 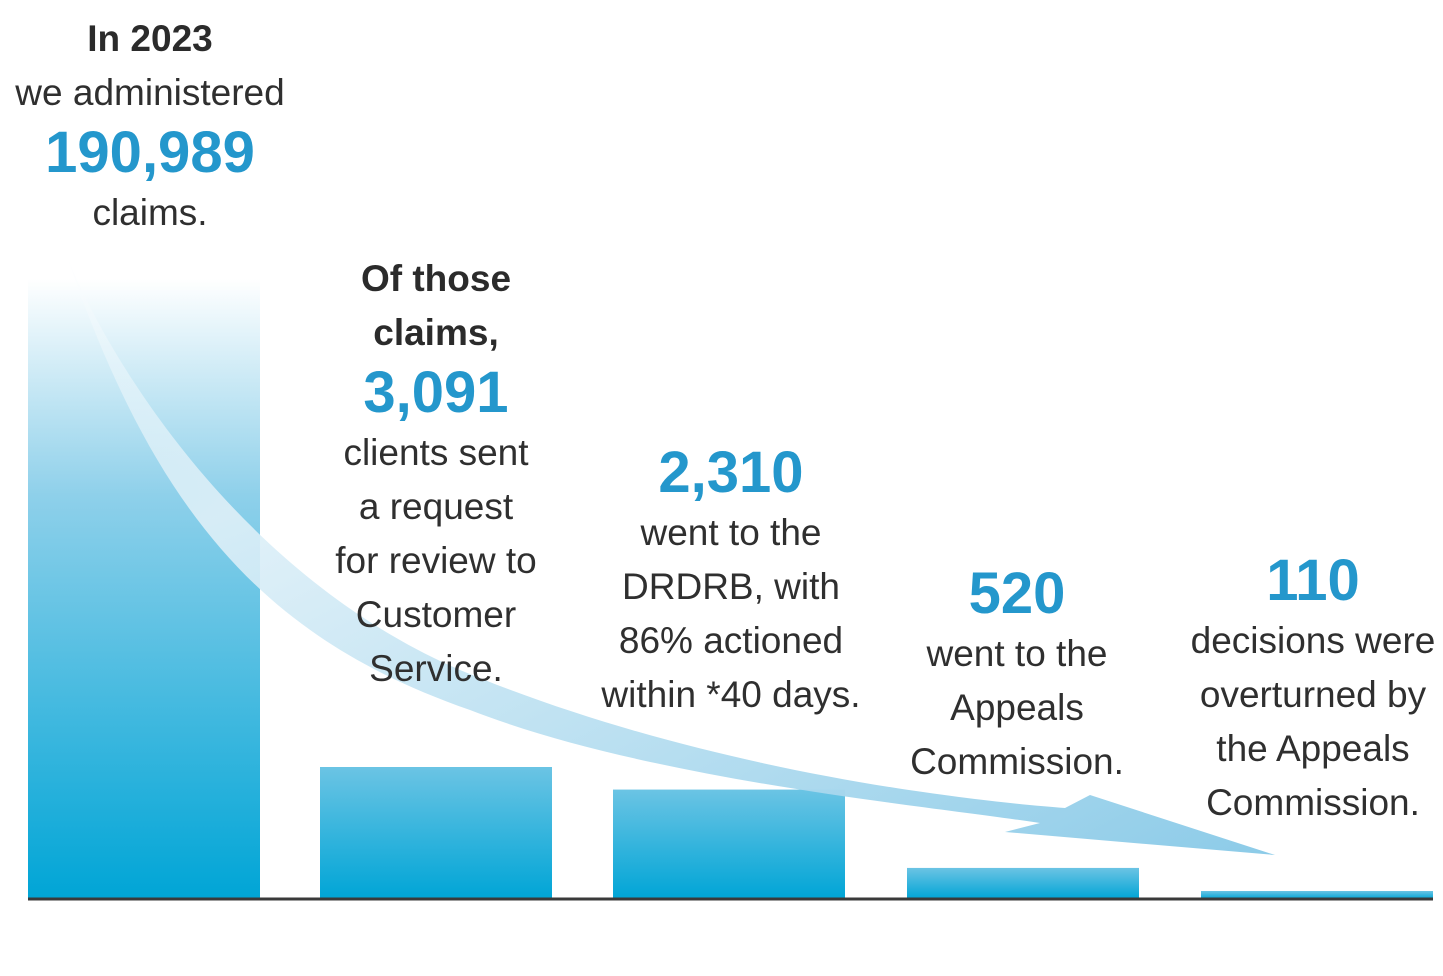 What do you see at coordinates (1313, 748) in the screenshot?
I see `stage-5-line: the Appeals` at bounding box center [1313, 748].